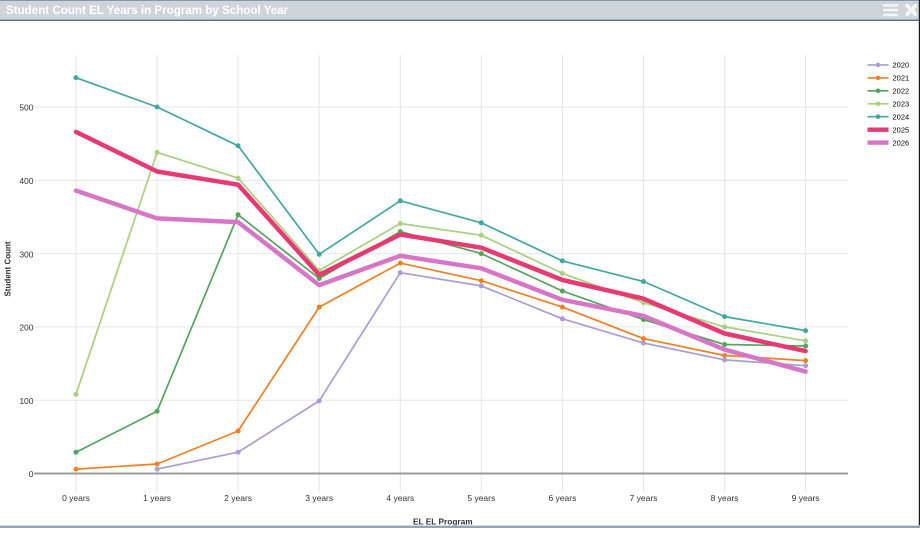  Describe the element at coordinates (901, 91) in the screenshot. I see `svg-text: 2022` at that location.